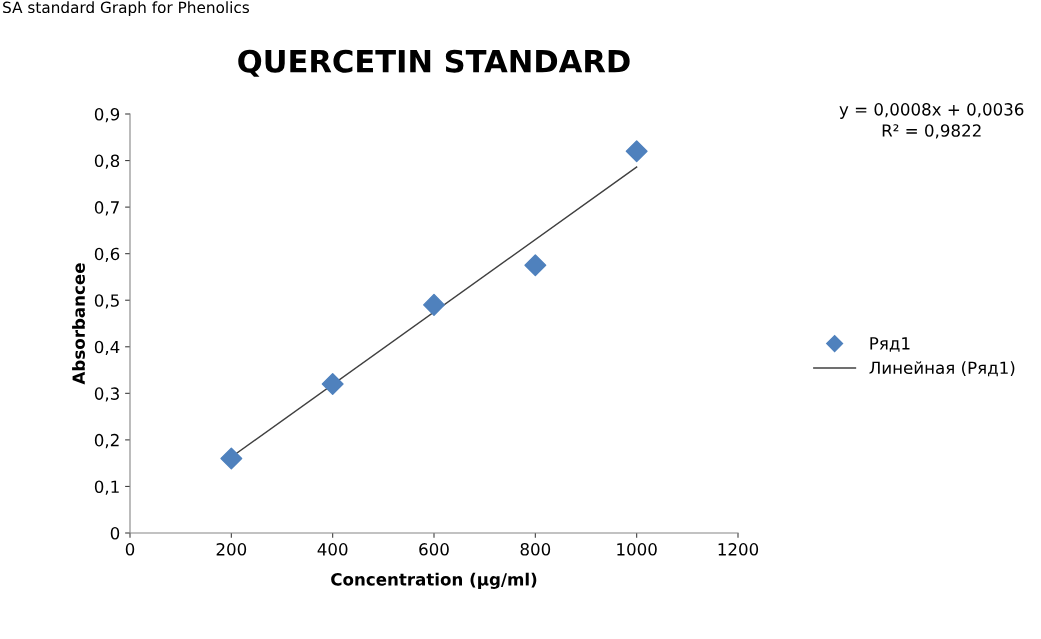  Describe the element at coordinates (107, 115) in the screenshot. I see `y-tick-label: 0,9` at that location.